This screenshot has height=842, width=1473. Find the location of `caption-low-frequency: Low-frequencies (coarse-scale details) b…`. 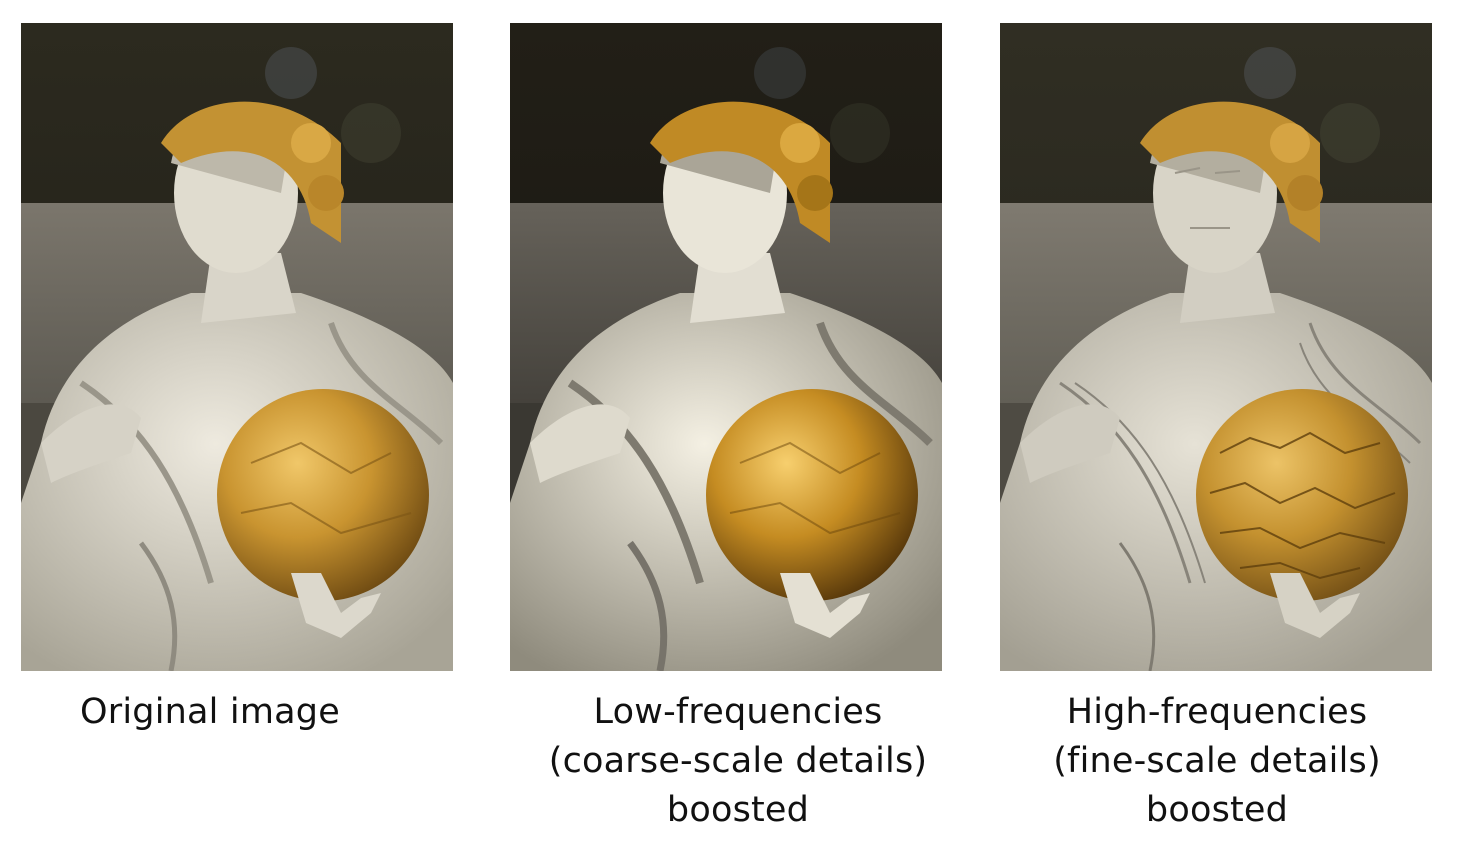

caption-low-frequency: Low-frequencies (coarse-scale details) b… is located at coordinates (738, 761).